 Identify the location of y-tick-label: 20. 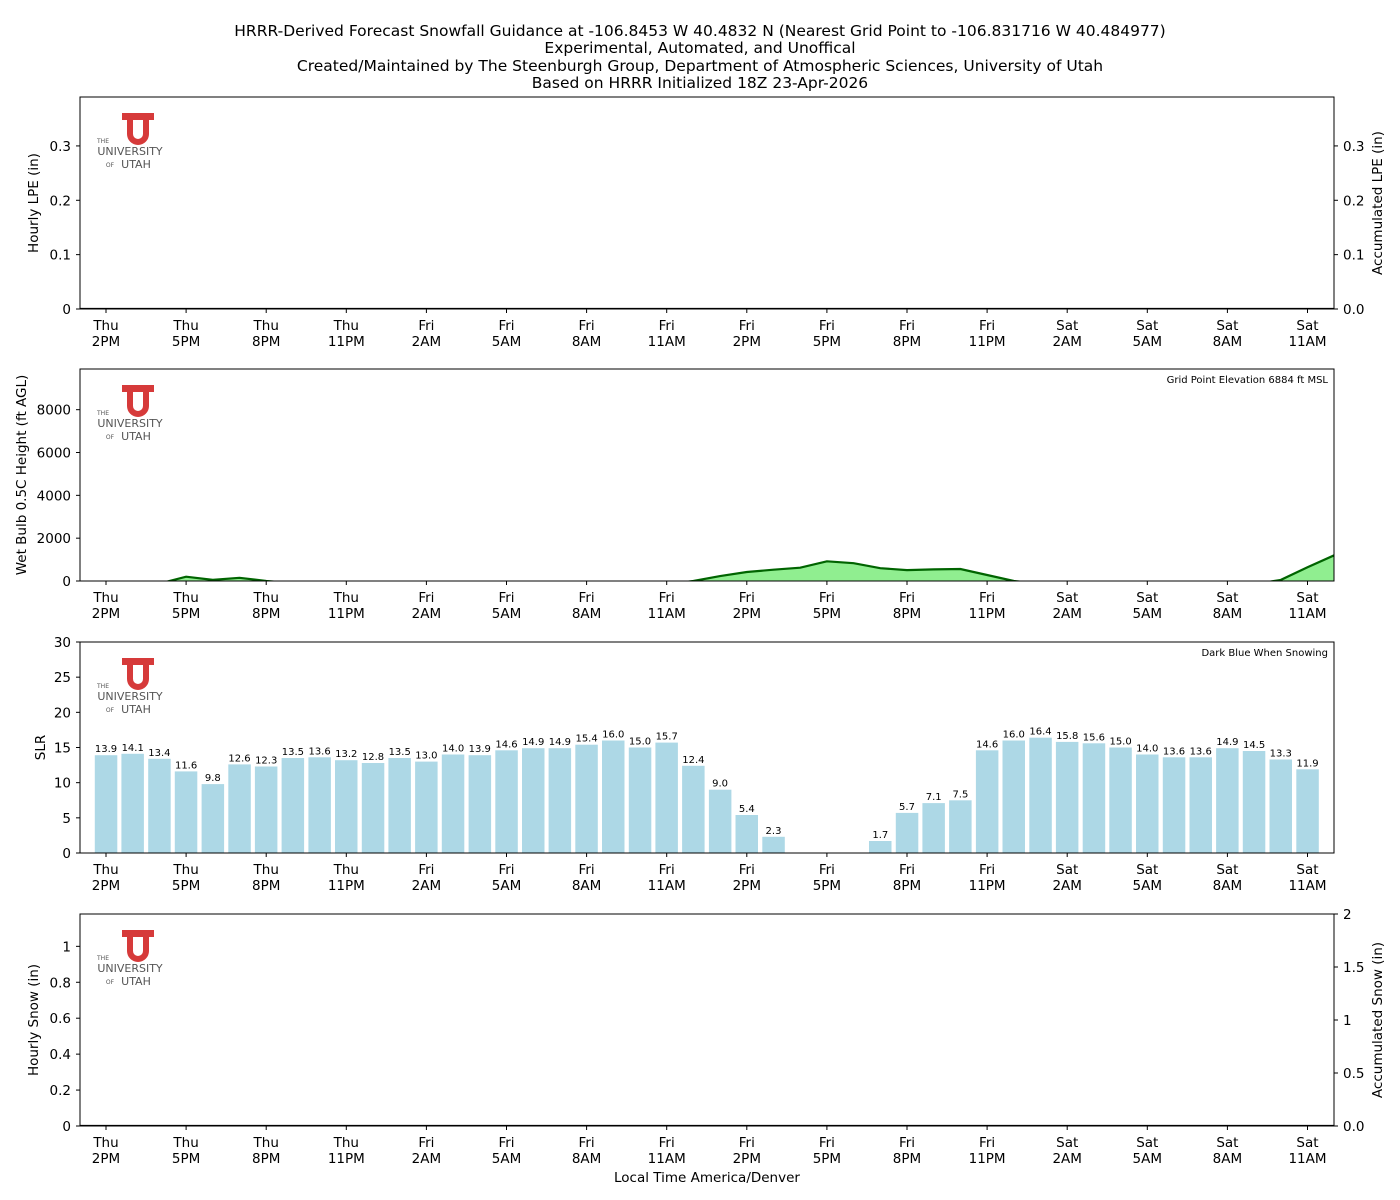
(62, 713).